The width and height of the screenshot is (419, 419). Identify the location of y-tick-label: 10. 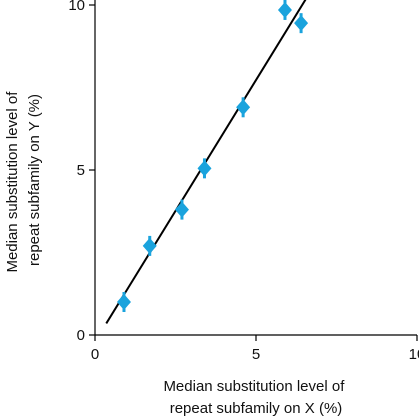
(76, 7).